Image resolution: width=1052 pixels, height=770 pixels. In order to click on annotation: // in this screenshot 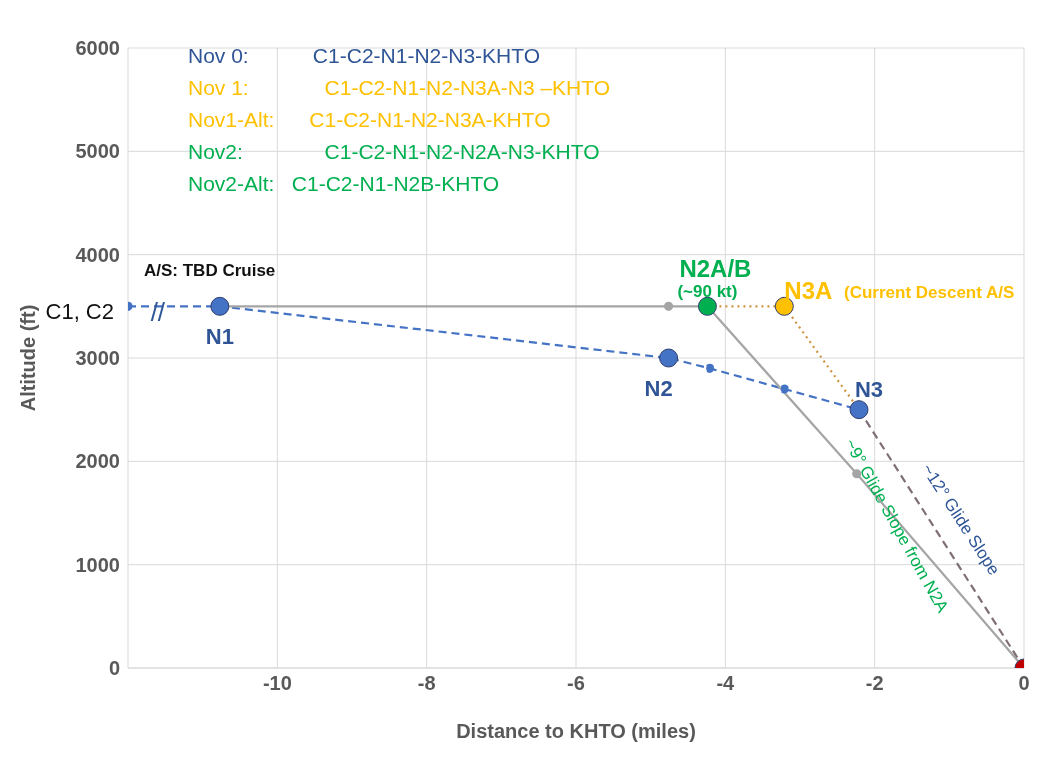, I will do `click(158, 312)`.